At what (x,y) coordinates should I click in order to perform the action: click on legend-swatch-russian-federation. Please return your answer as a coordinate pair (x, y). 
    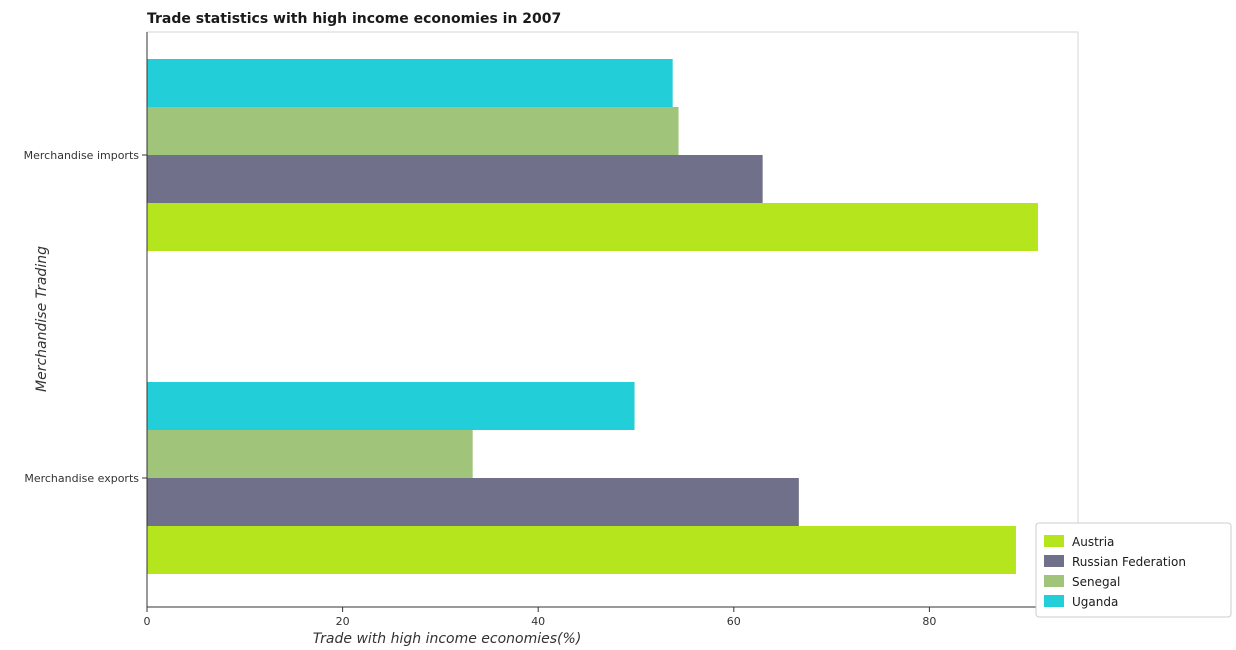
    Looking at the image, I should click on (1054, 561).